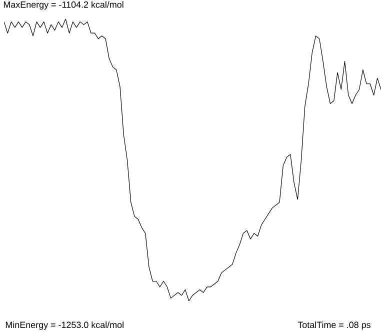 This screenshot has width=381, height=333. Describe the element at coordinates (334, 325) in the screenshot. I see `text: TotalTime = .08 ps` at that location.